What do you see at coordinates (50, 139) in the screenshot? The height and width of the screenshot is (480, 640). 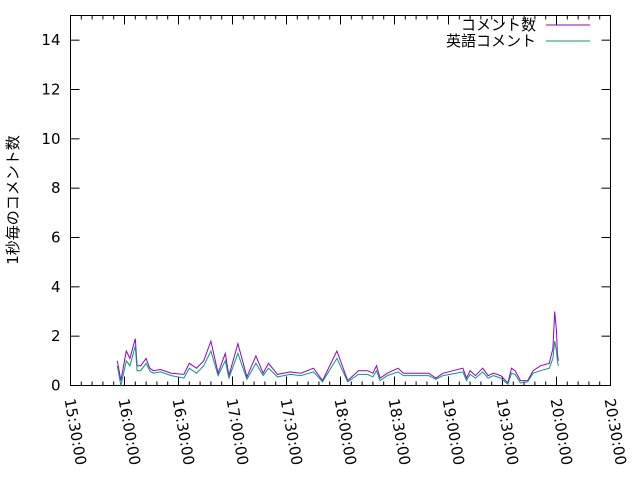 I see `y-tick-label: 10` at bounding box center [50, 139].